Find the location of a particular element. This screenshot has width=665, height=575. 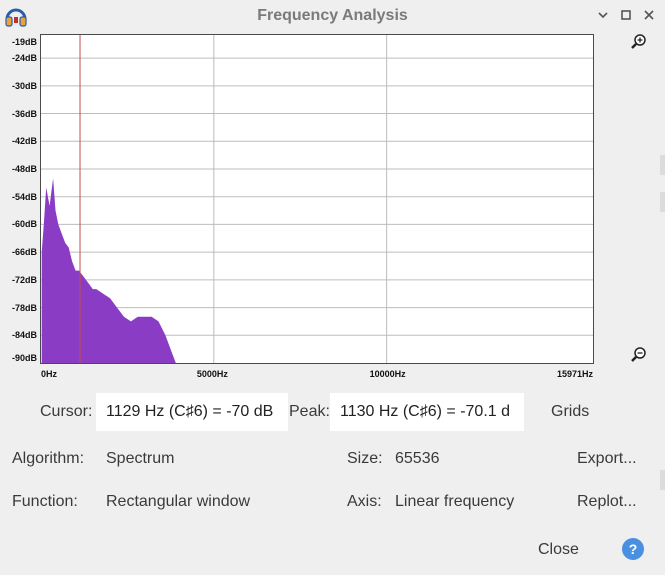

algorithm-select: Spectrum is located at coordinates (140, 458).